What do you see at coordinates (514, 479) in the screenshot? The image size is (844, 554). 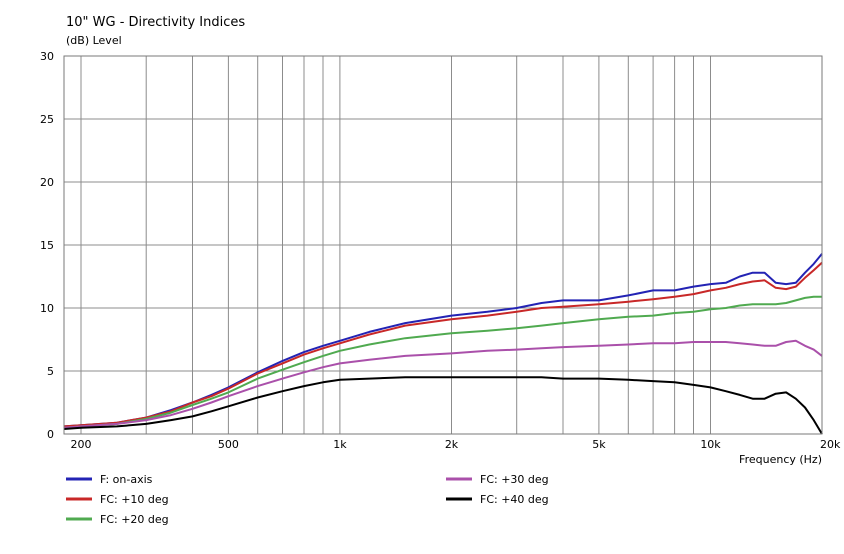 I see `legend-label: FC: +30 deg` at bounding box center [514, 479].